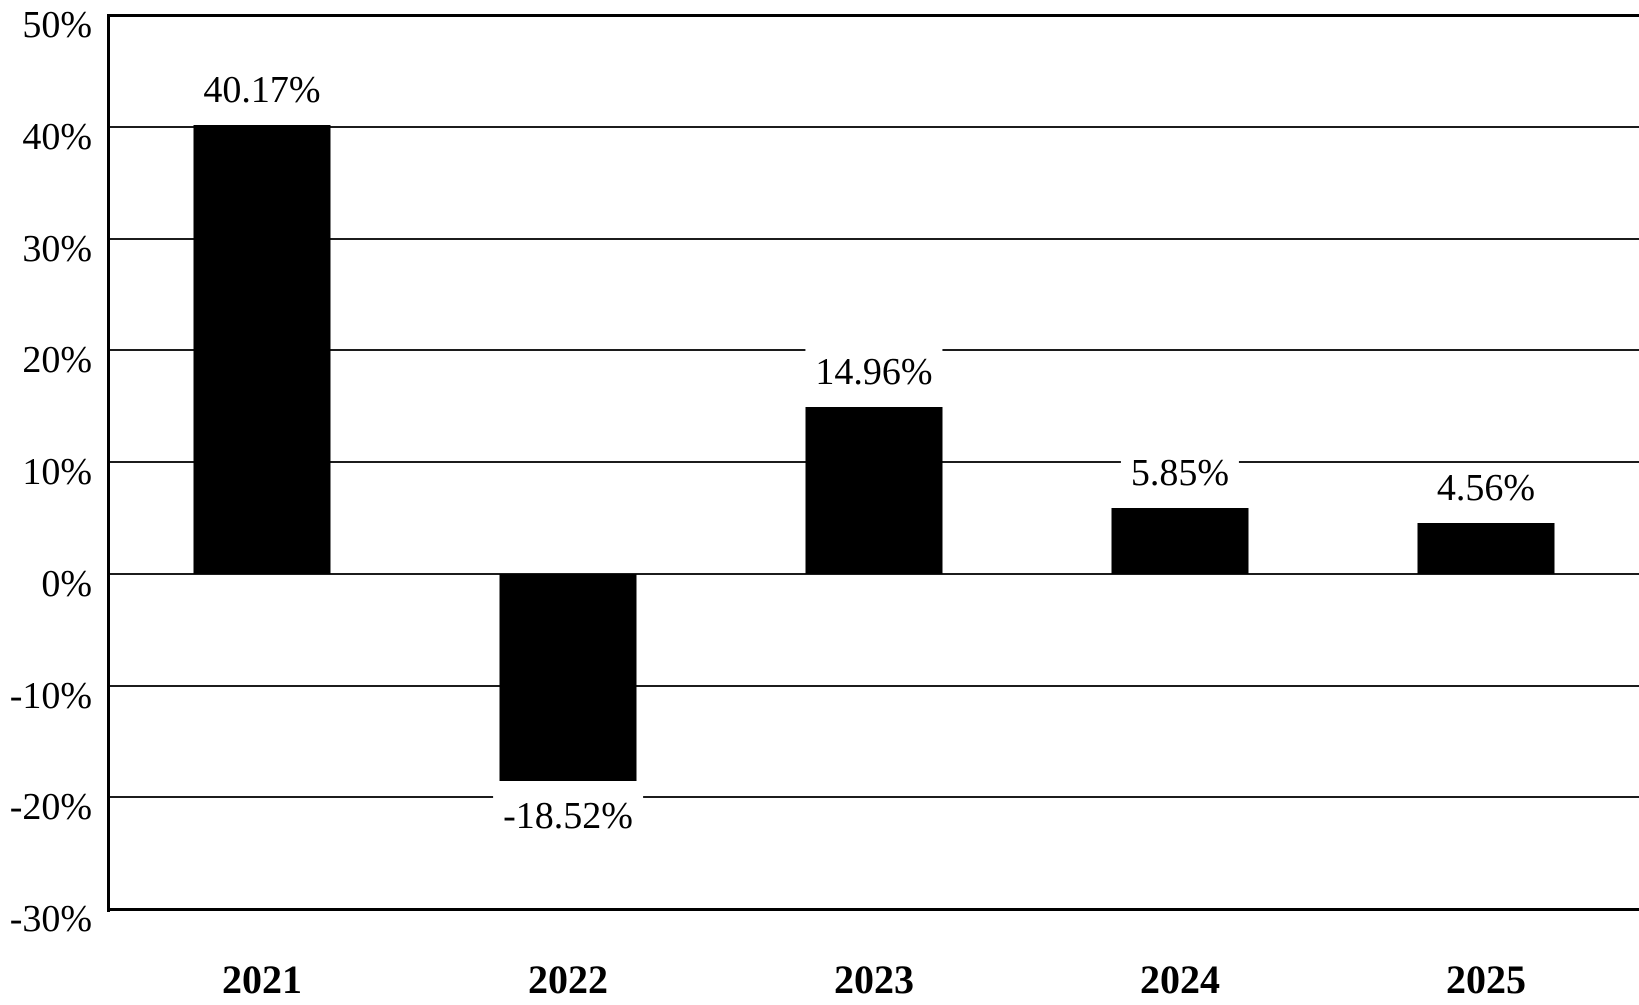 This screenshot has width=1639, height=1005. What do you see at coordinates (57, 136) in the screenshot?
I see `y-tick-label: 40%` at bounding box center [57, 136].